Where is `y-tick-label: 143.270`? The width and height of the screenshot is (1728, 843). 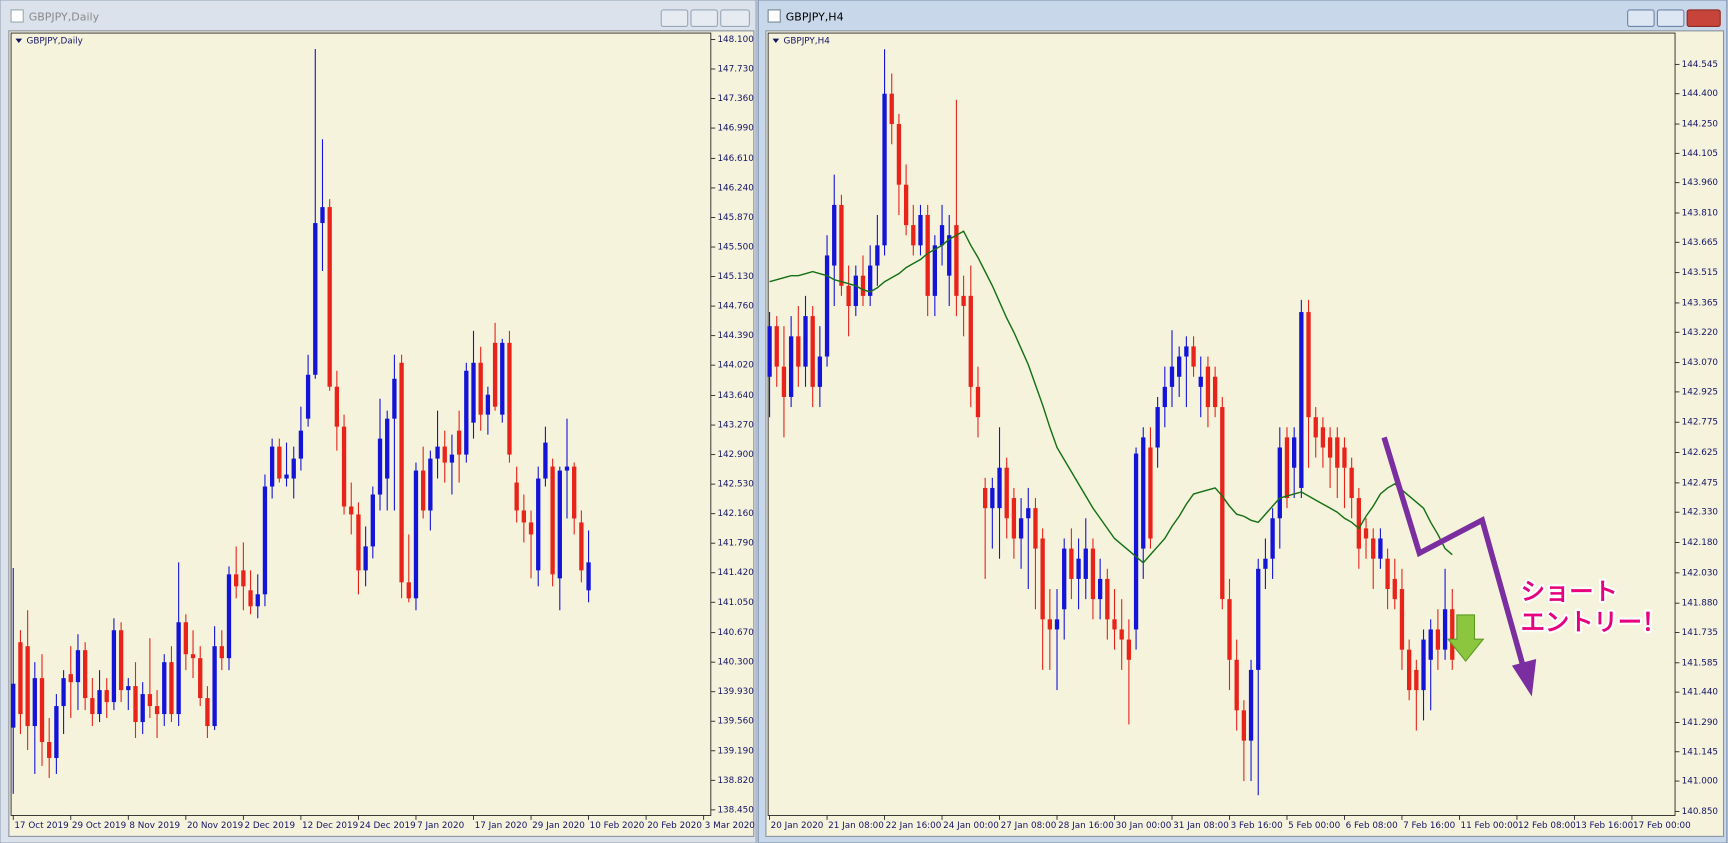
y-tick-label: 143.270 is located at coordinates (735, 426).